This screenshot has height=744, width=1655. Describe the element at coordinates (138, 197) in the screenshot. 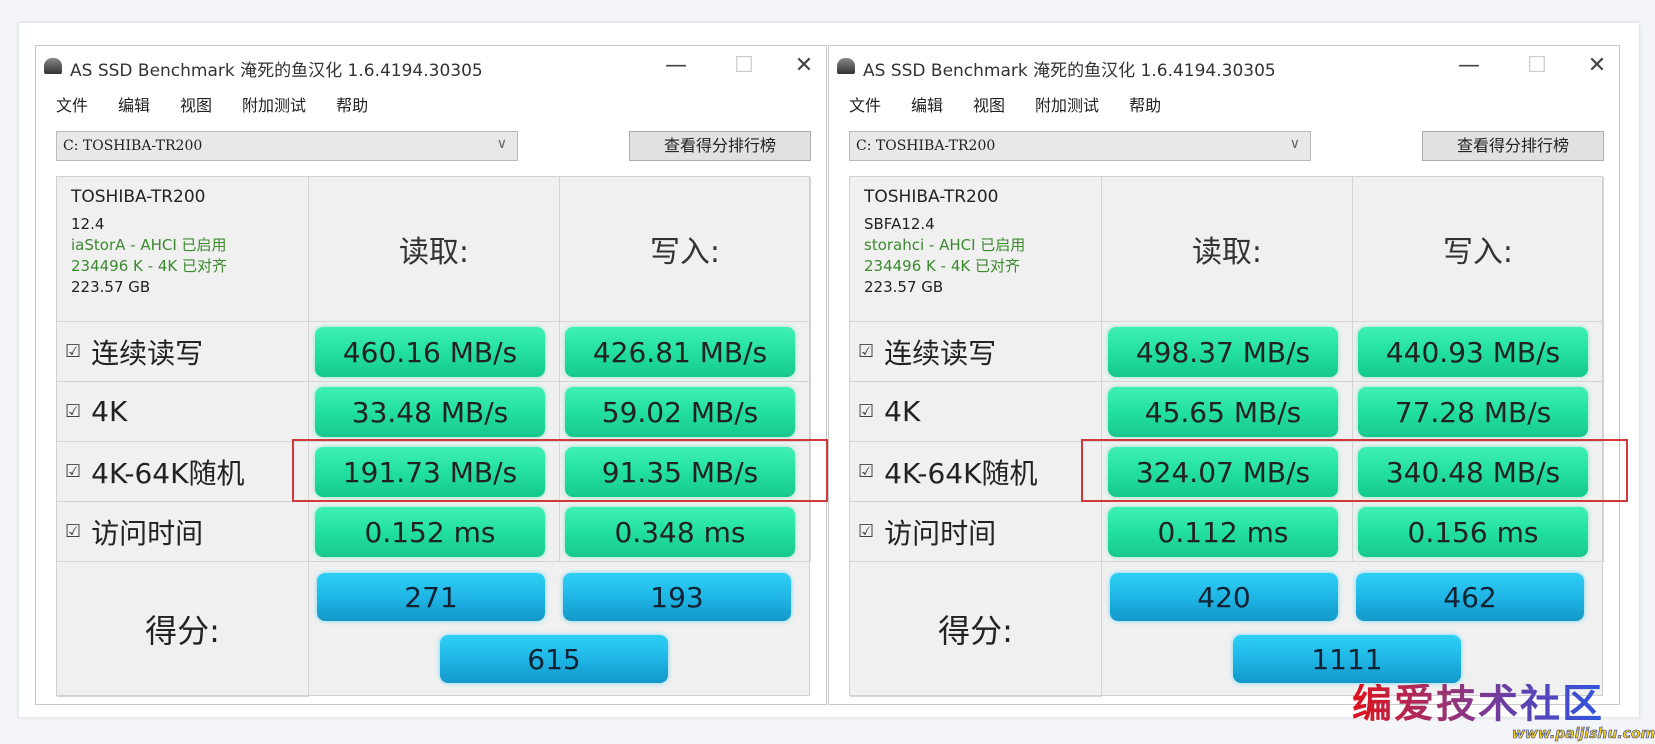

I see `drive-model: TOSHIBA-TR200` at that location.